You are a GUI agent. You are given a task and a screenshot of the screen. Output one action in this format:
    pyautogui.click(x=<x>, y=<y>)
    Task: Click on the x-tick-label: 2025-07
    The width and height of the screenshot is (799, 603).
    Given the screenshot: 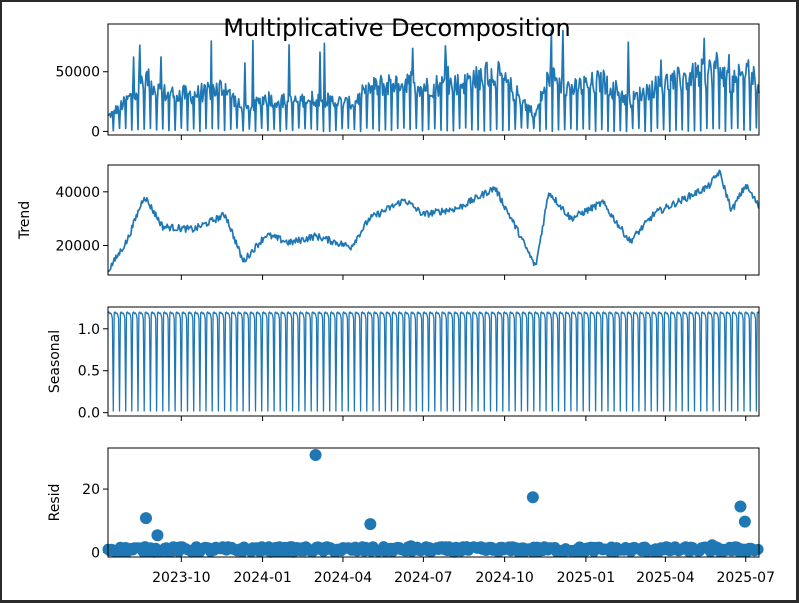 What is the action you would take?
    pyautogui.click(x=746, y=578)
    